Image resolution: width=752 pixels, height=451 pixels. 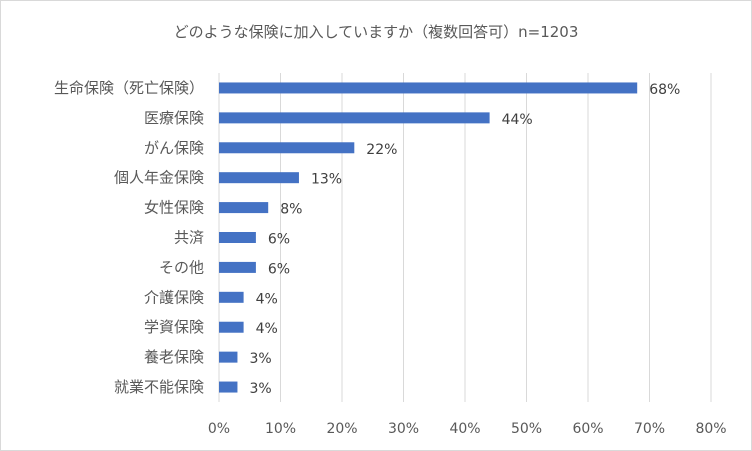 I want to click on data-label: 44%, so click(x=517, y=120).